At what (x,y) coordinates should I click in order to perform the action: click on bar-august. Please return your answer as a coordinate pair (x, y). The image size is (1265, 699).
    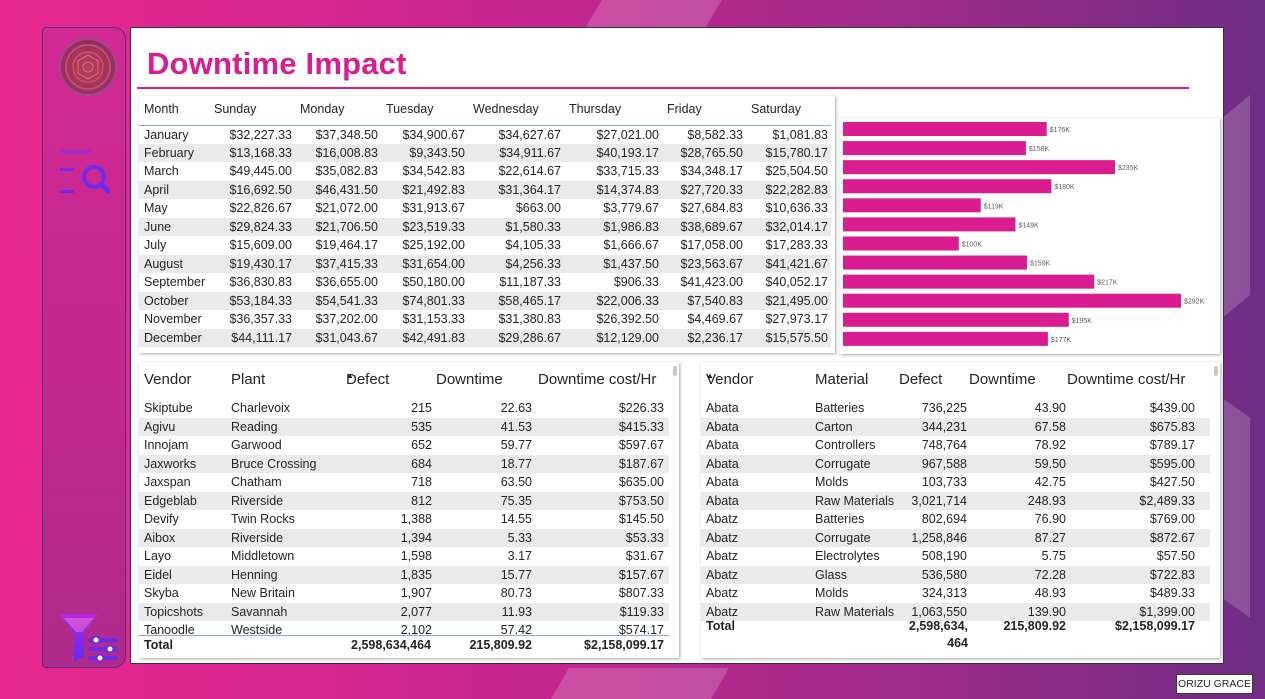
    Looking at the image, I should click on (935, 262).